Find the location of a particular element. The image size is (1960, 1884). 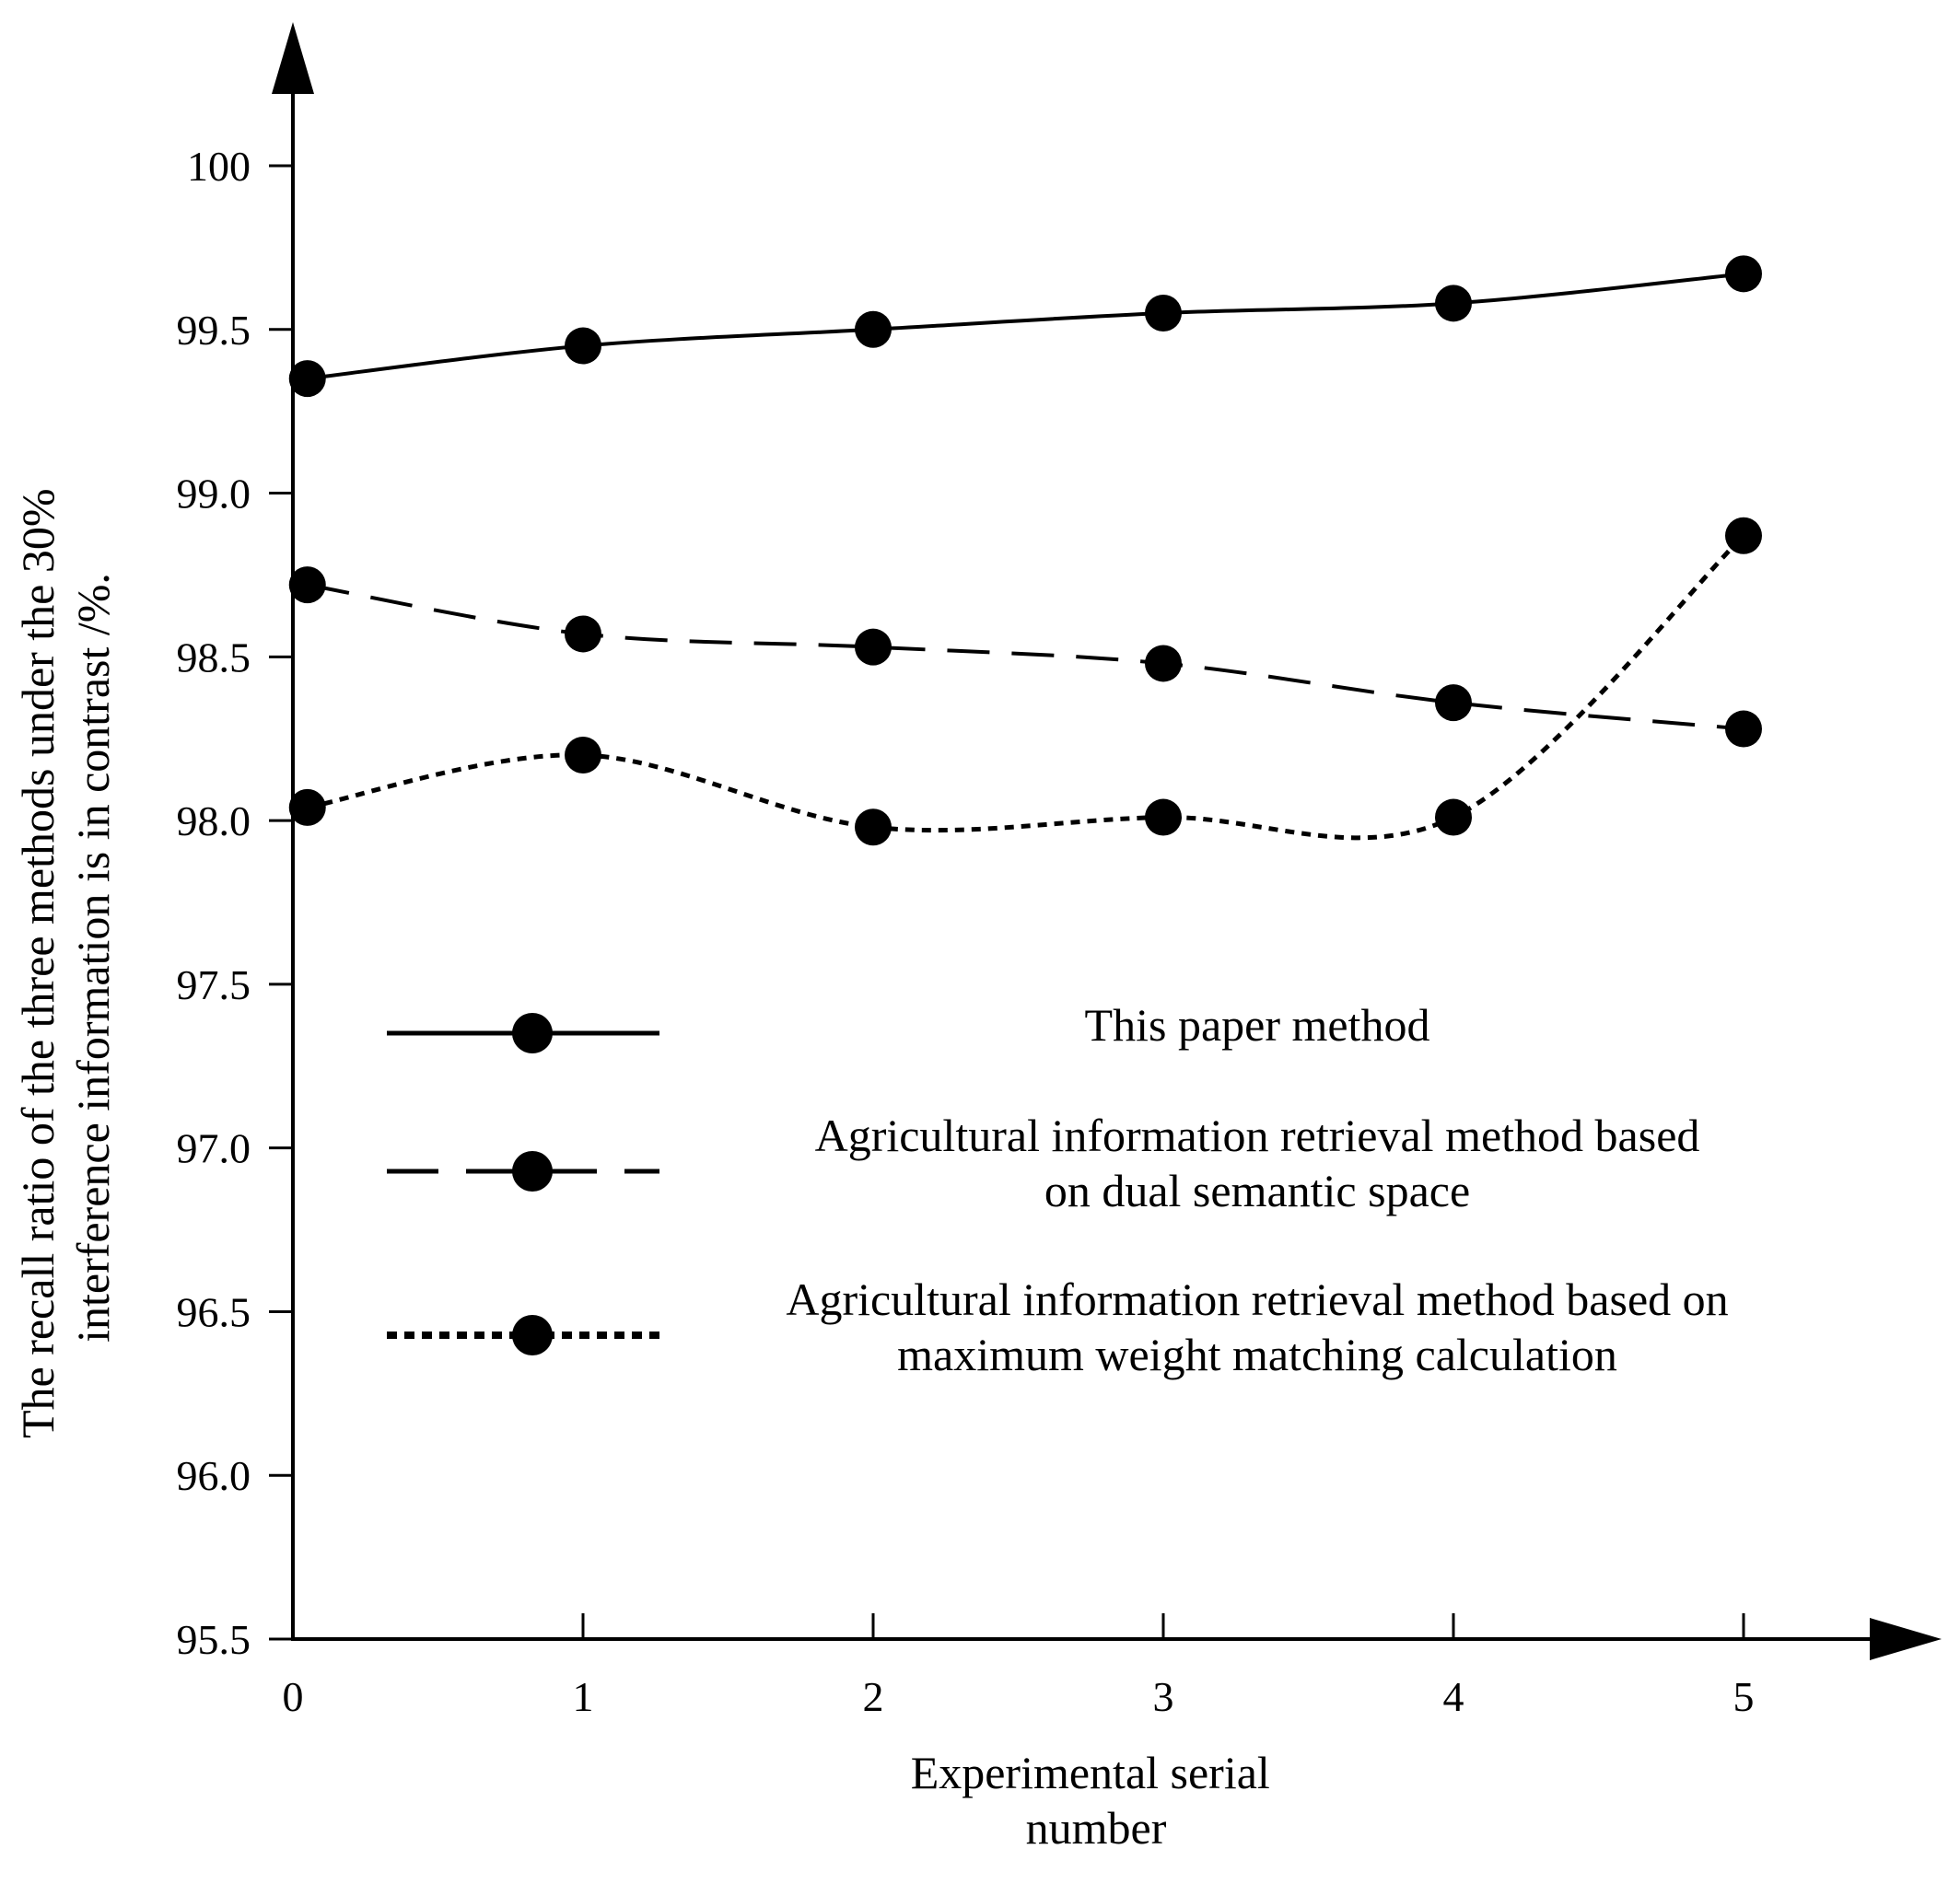

x-axis-title-line-1: Experimental serial is located at coordinates (1090, 1772).